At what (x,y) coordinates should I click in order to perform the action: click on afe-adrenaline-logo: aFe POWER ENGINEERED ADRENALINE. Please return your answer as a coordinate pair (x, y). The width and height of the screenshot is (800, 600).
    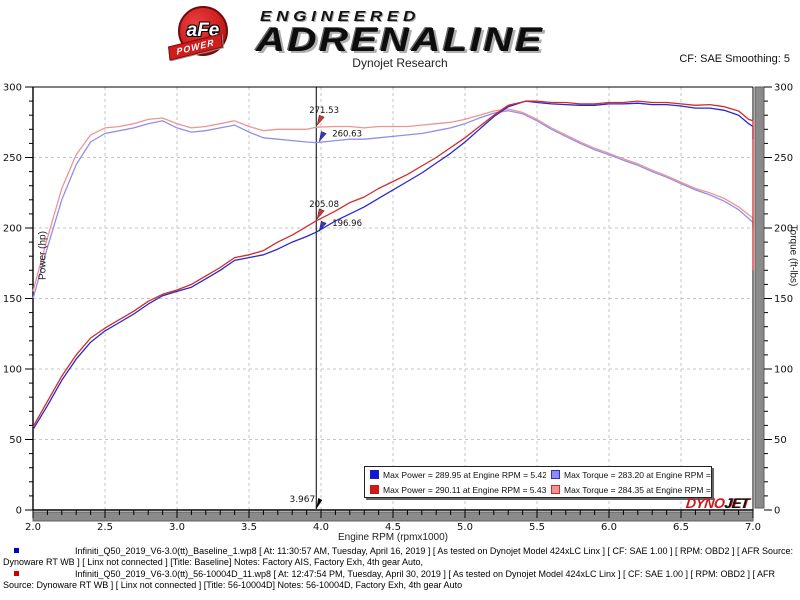
    Looking at the image, I should click on (383, 31).